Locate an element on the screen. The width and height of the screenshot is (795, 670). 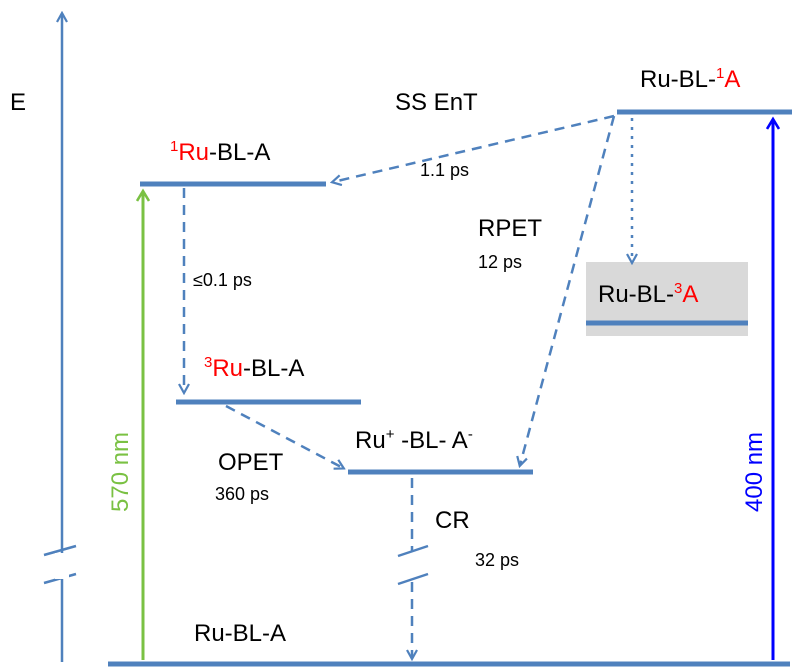
cr-time: 32 ps is located at coordinates (497, 560).